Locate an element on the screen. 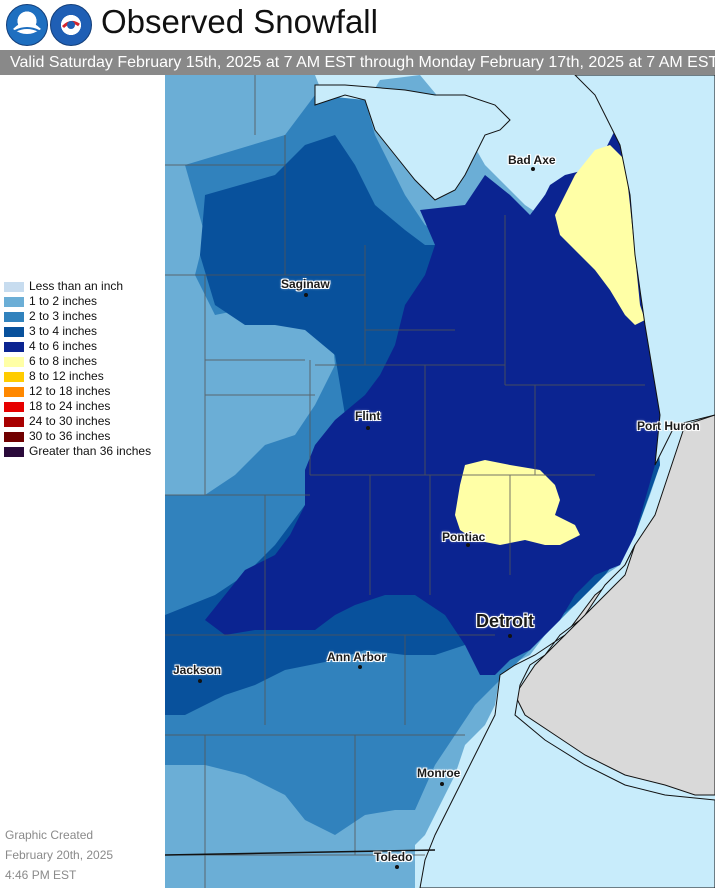  noaa-logo is located at coordinates (27, 25).